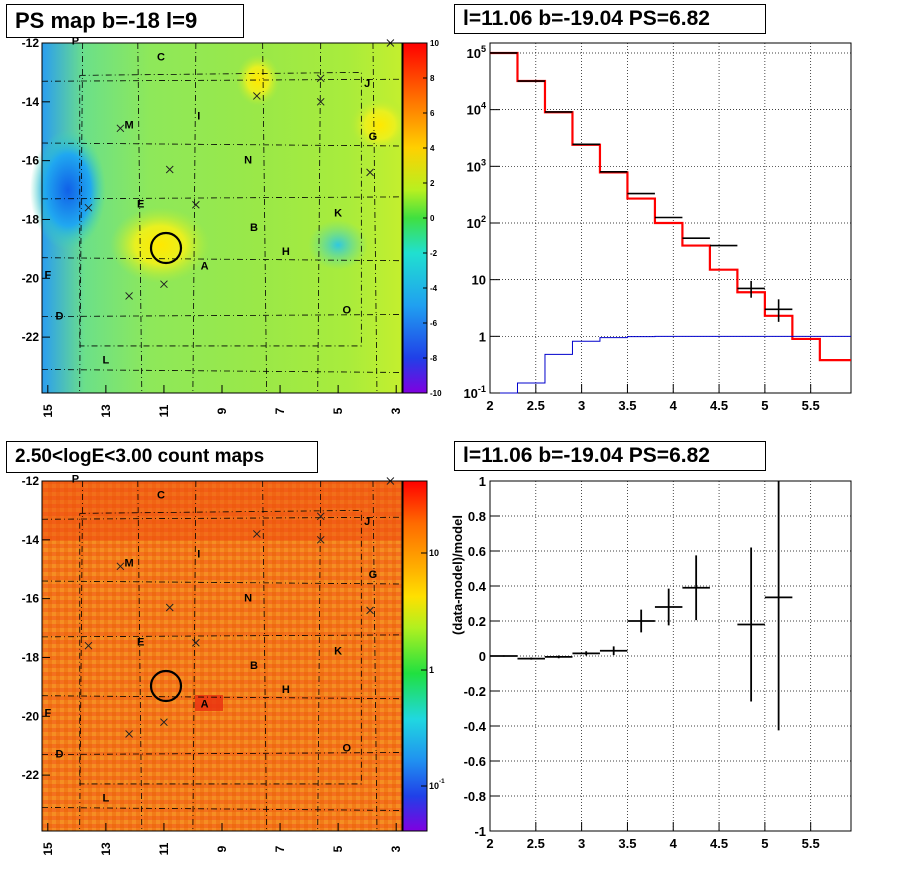  Describe the element at coordinates (286, 690) in the screenshot. I see `map-label-H: H` at that location.